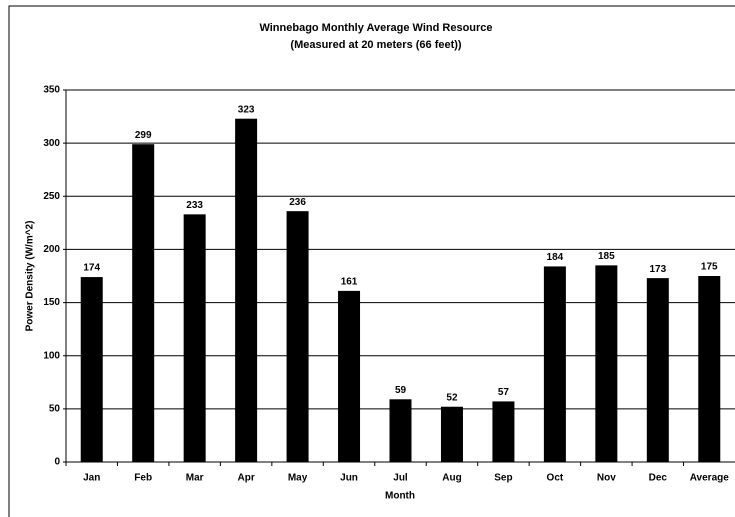  What do you see at coordinates (375, 28) in the screenshot?
I see `chart-title: Winnebago Monthly Average Wind Resource` at bounding box center [375, 28].